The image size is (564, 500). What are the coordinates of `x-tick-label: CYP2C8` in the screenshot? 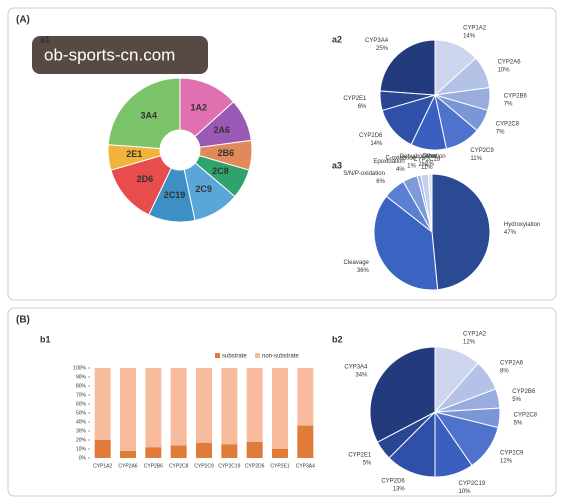 It's located at (179, 466).